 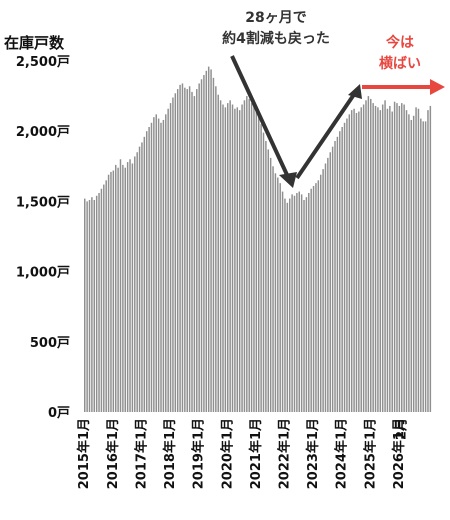 What do you see at coordinates (399, 42) in the screenshot?
I see `annotation-flat-line1: 今は` at bounding box center [399, 42].